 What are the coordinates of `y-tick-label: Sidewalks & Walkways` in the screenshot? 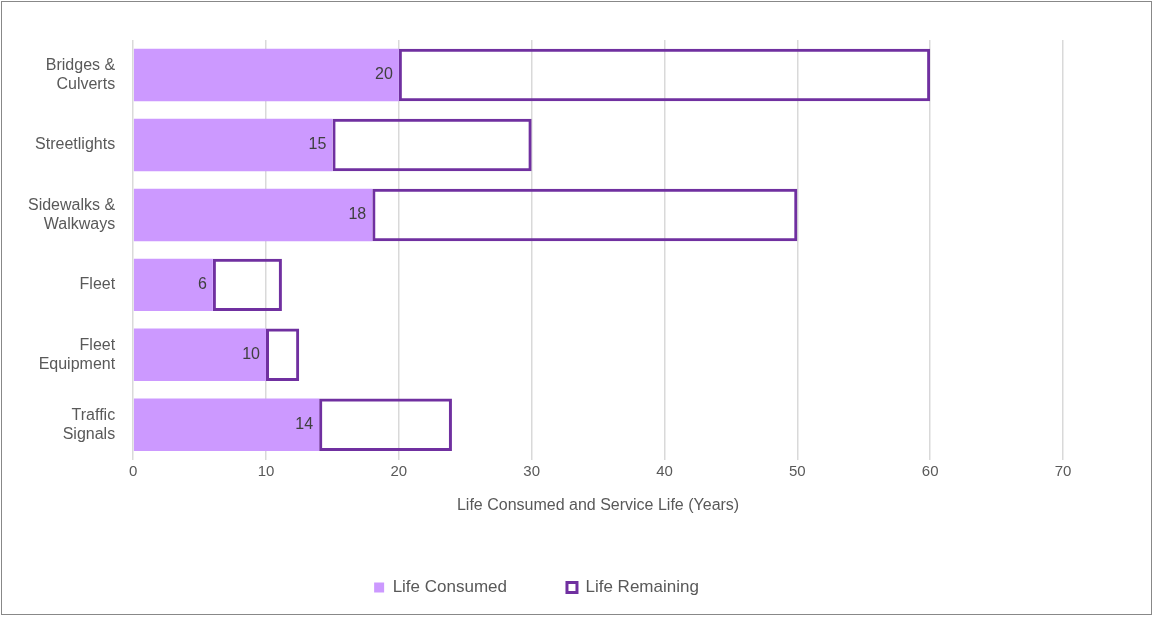 It's located at (71, 213).